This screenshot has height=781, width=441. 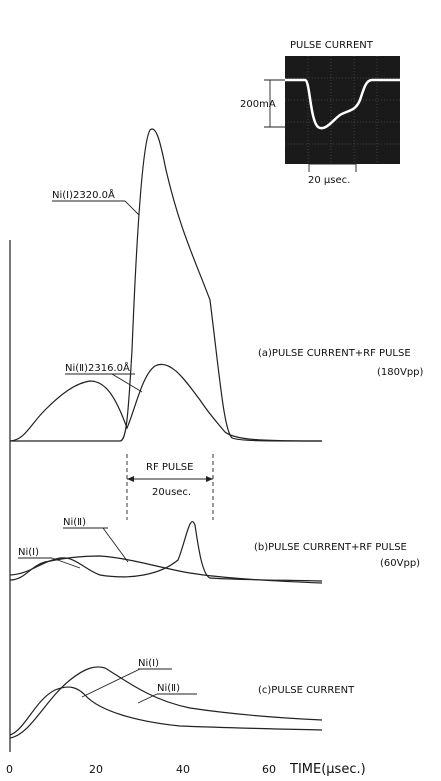 I want to click on panel-b-sublabel: (60Vpp), so click(x=400, y=563).